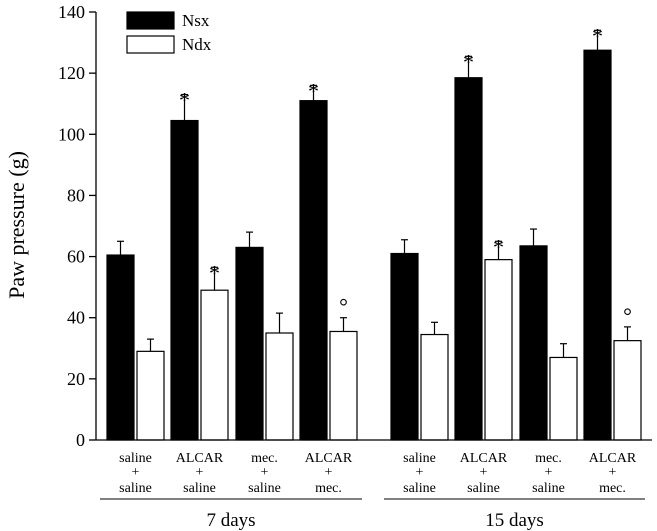 This screenshot has width=657, height=531. Describe the element at coordinates (71, 134) in the screenshot. I see `y-tick-label-100: 100` at that location.